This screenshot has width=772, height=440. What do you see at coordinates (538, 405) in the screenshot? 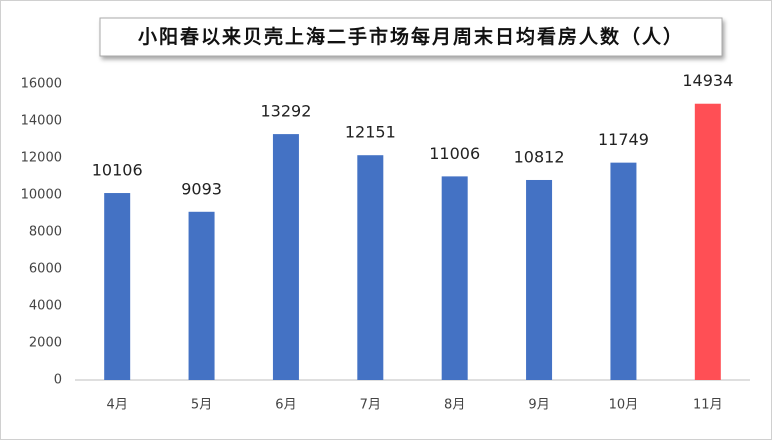
I see `x-tick-label: 9月` at bounding box center [538, 405].